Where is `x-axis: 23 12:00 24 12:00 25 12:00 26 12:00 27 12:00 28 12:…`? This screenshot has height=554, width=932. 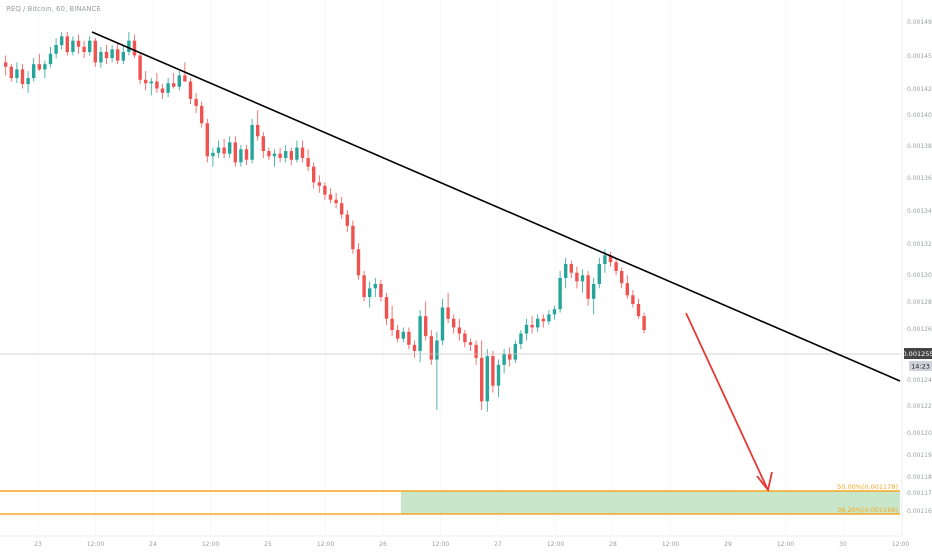 x-axis: 23 12:00 24 12:00 25 12:00 26 12:00 27 12:00 28 12:… is located at coordinates (454, 541).